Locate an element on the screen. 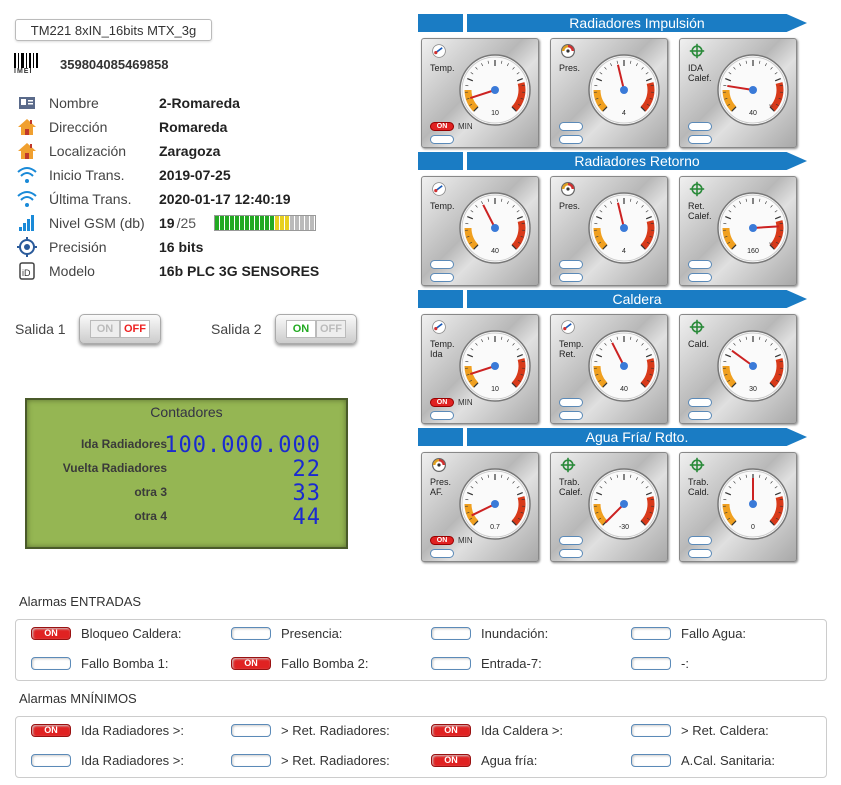 This screenshot has height=785, width=841. gauge-card: IDA Calef. 40 ºC is located at coordinates (738, 93).